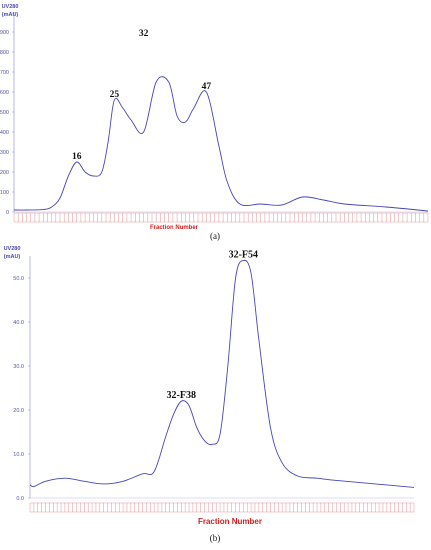 The height and width of the screenshot is (550, 431). Describe the element at coordinates (18, 455) in the screenshot. I see `y-tick-label-b: 10.0` at that location.